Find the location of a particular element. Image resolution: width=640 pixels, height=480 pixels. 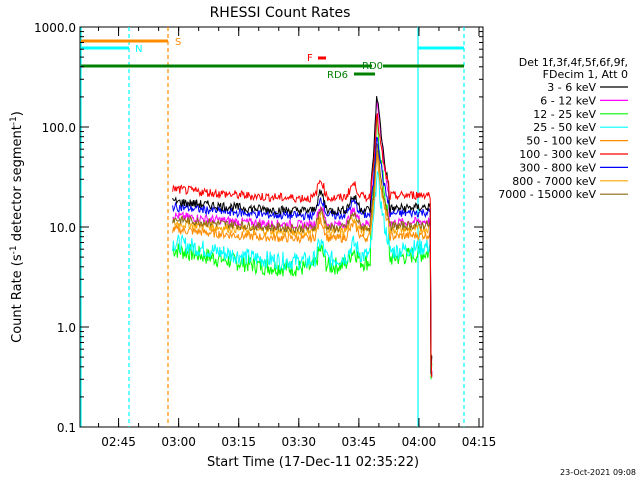

chart-title: RHESSI Count Rates is located at coordinates (280, 13).